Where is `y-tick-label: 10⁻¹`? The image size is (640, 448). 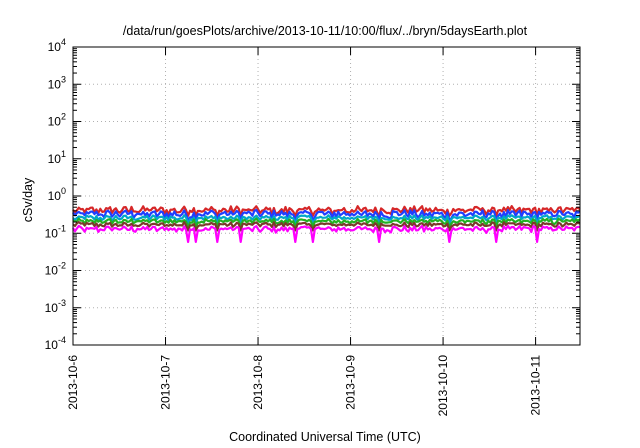
y-tick-label: 10⁻¹ is located at coordinates (55, 231).